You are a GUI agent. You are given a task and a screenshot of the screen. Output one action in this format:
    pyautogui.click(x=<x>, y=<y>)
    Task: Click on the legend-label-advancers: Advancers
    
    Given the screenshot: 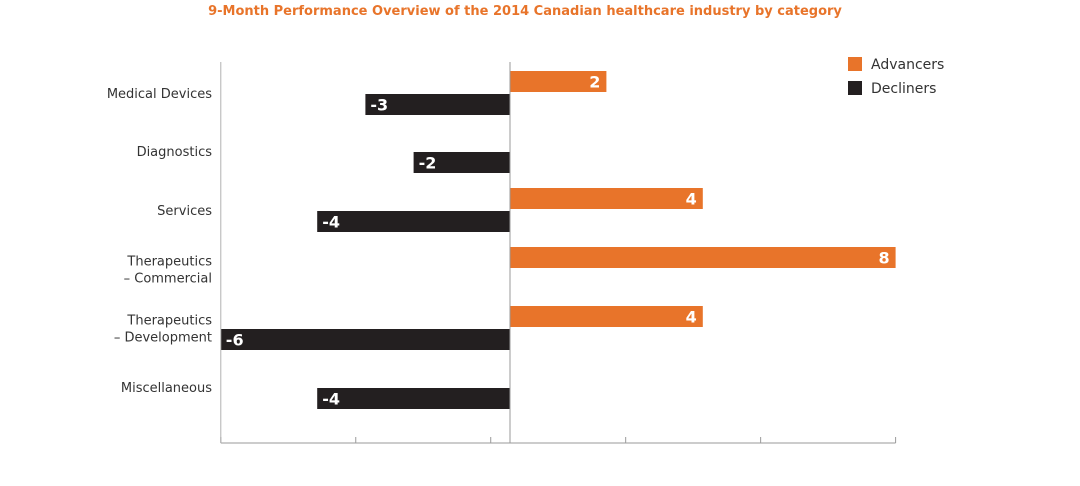 What is the action you would take?
    pyautogui.click(x=907, y=65)
    